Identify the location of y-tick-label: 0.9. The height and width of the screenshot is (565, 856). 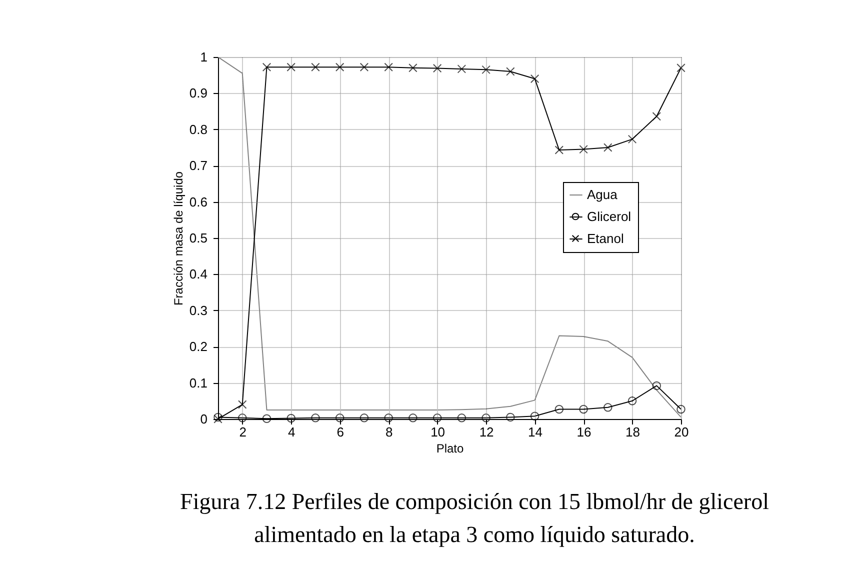
(198, 93).